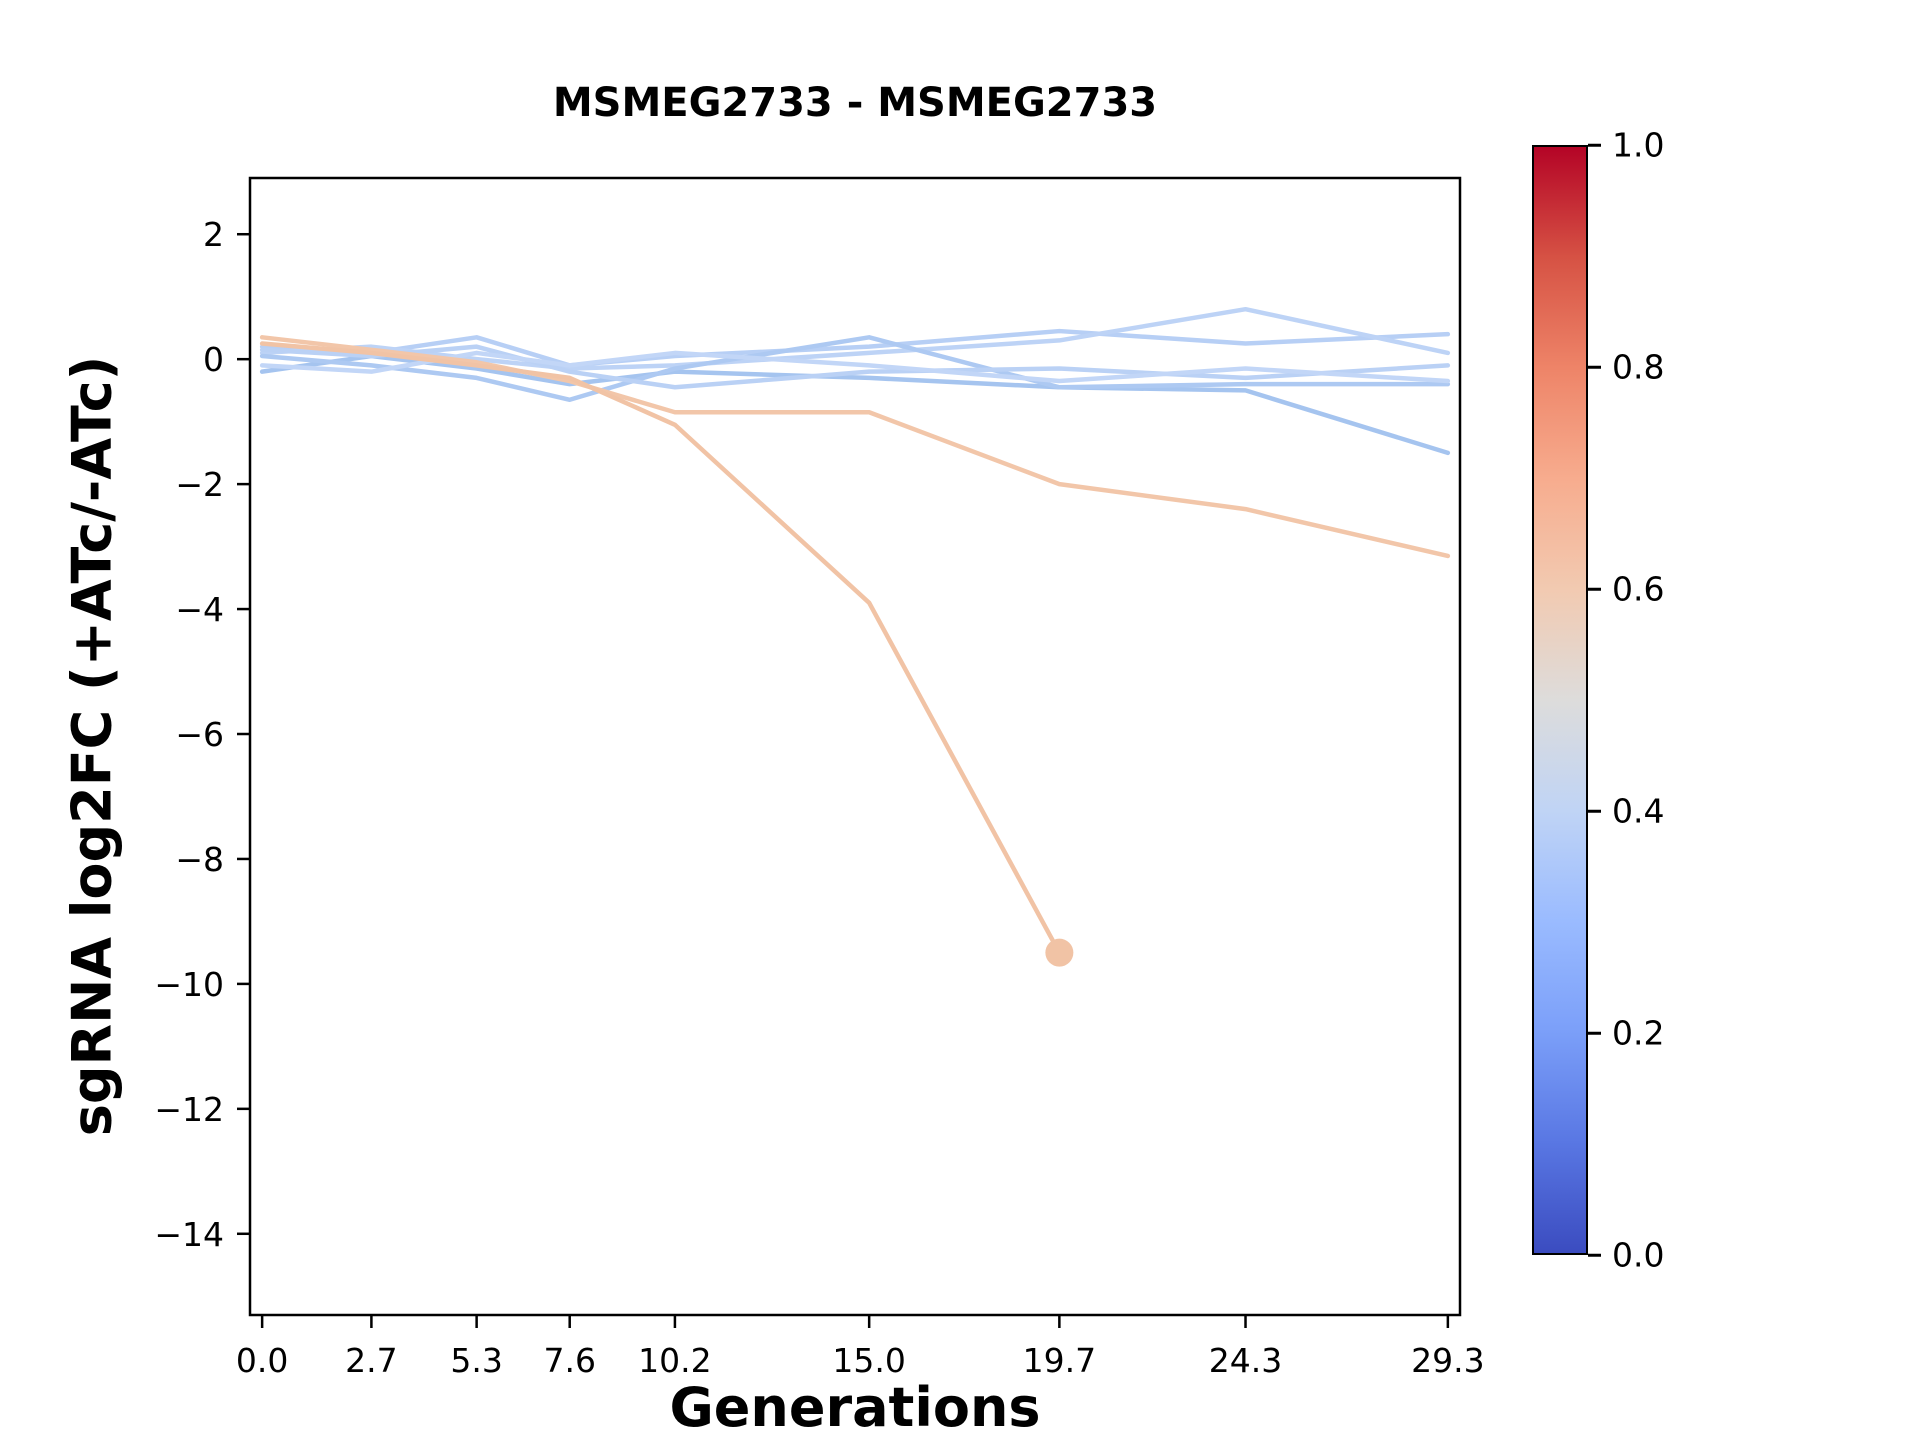 This screenshot has height=1440, width=1920. What do you see at coordinates (1638, 145) in the screenshot?
I see `colorbar-tick-label: 1.0` at bounding box center [1638, 145].